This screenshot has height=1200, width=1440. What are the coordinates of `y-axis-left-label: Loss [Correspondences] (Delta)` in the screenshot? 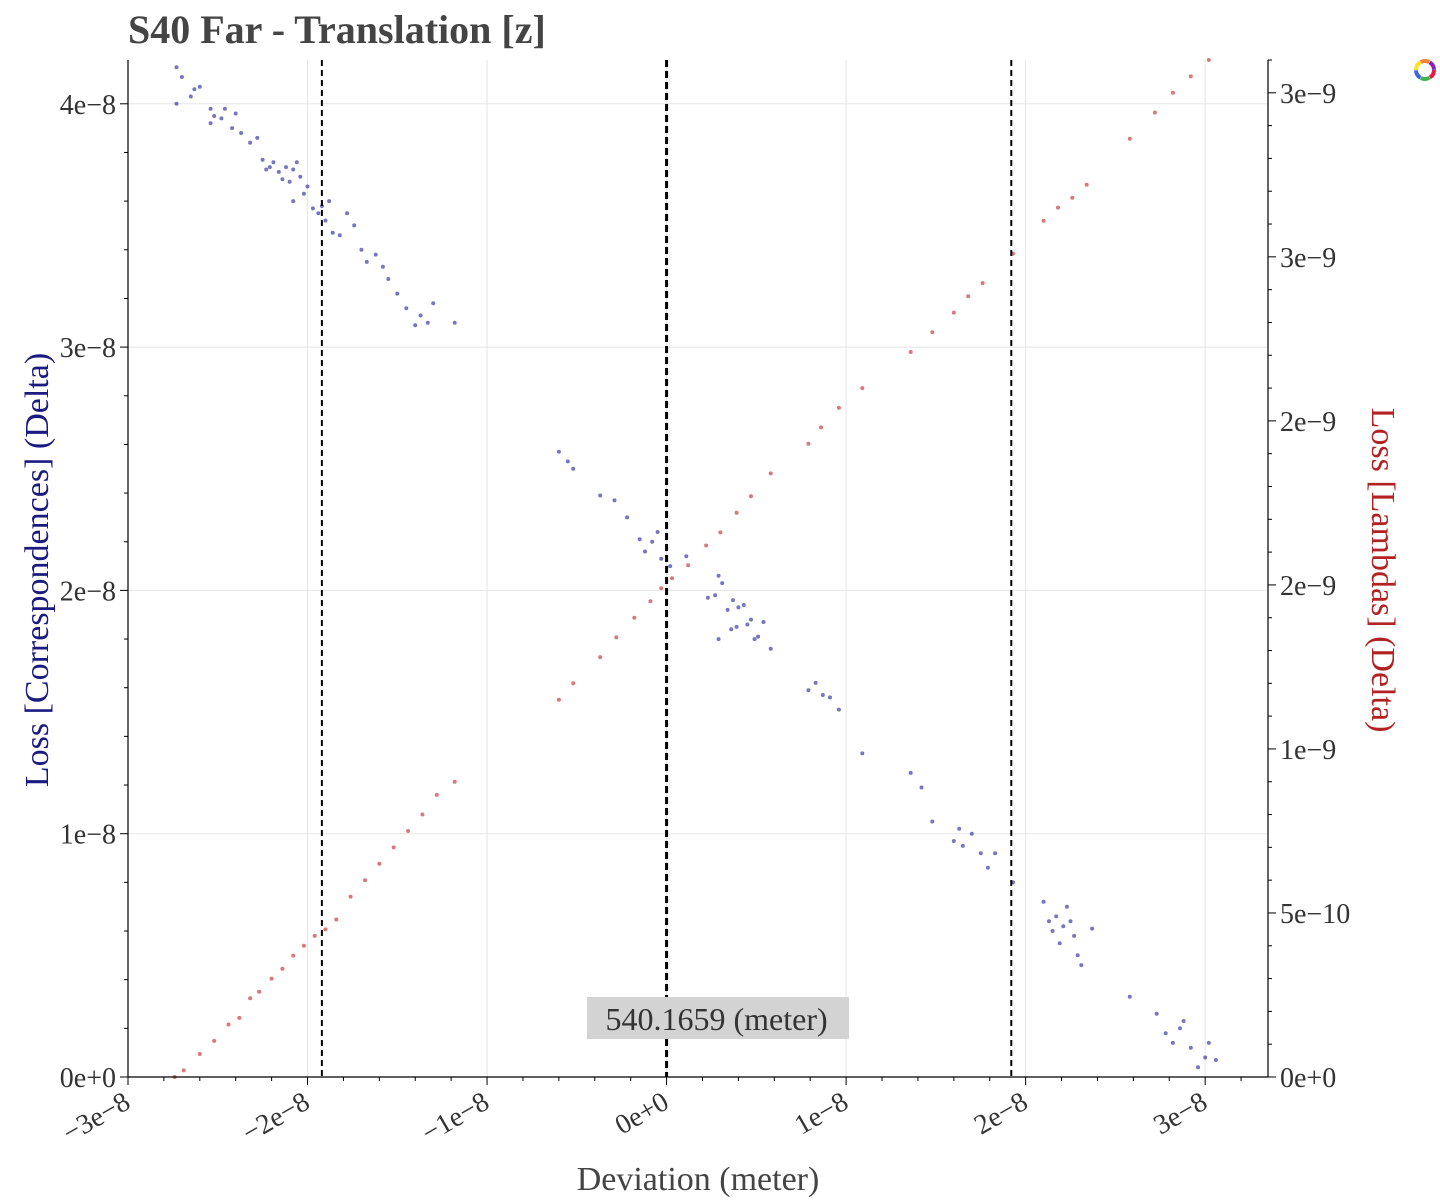 It's located at (37, 570).